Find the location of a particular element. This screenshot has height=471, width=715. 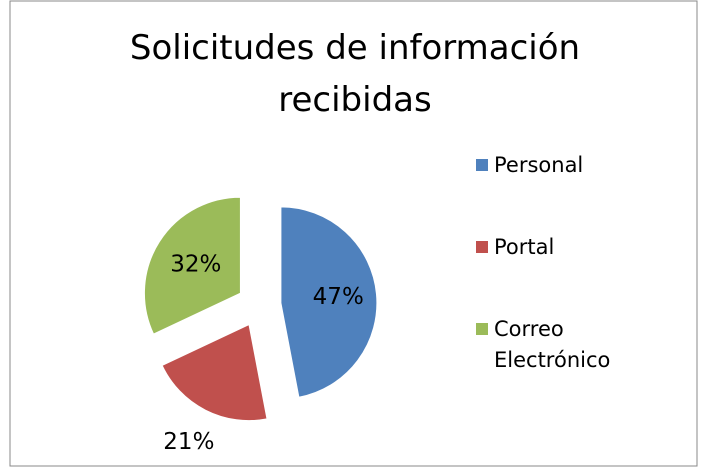

legend-label: Correo Electrónico is located at coordinates (552, 344).